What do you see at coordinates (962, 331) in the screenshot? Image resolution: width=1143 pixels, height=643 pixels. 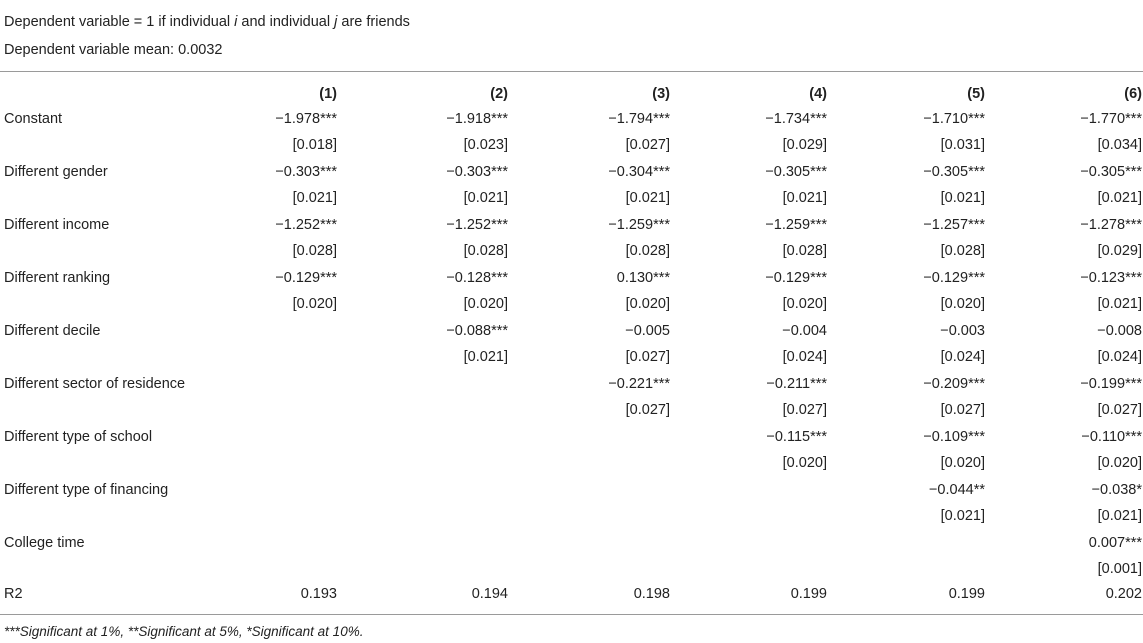 I see `coefficient-cell: −0.003` at bounding box center [962, 331].